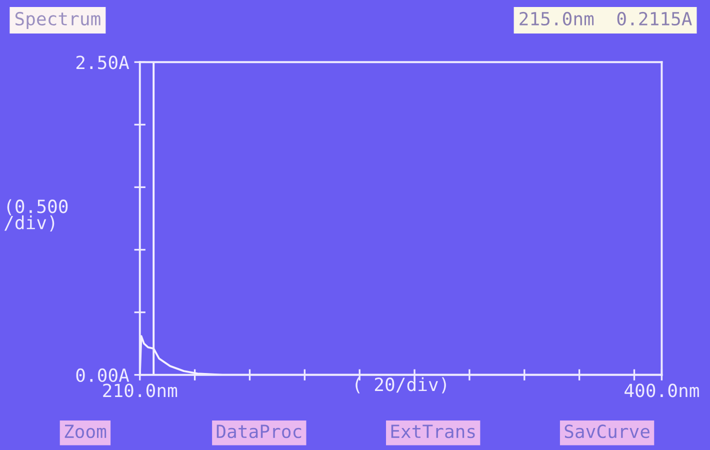 The width and height of the screenshot is (710, 450). What do you see at coordinates (661, 391) in the screenshot?
I see `x-tick-label: 400.0nm` at bounding box center [661, 391].